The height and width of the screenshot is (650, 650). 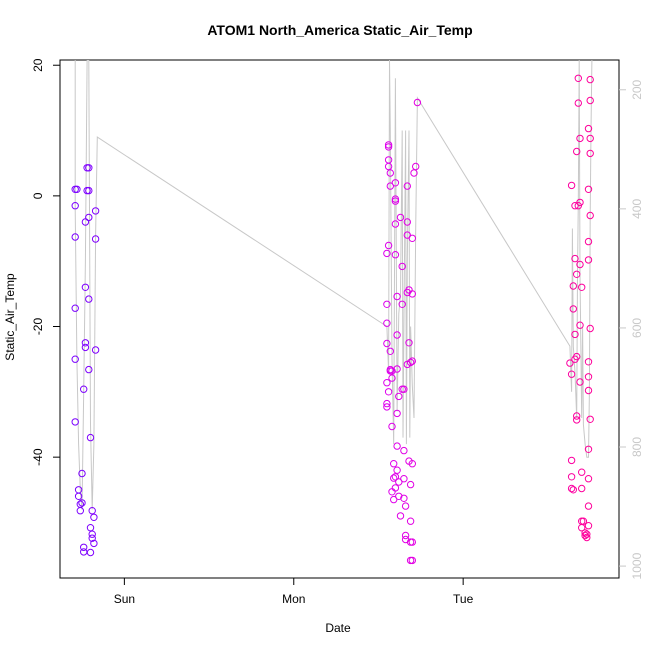 What do you see at coordinates (293, 599) in the screenshot?
I see `x-tick-label: Mon` at bounding box center [293, 599].